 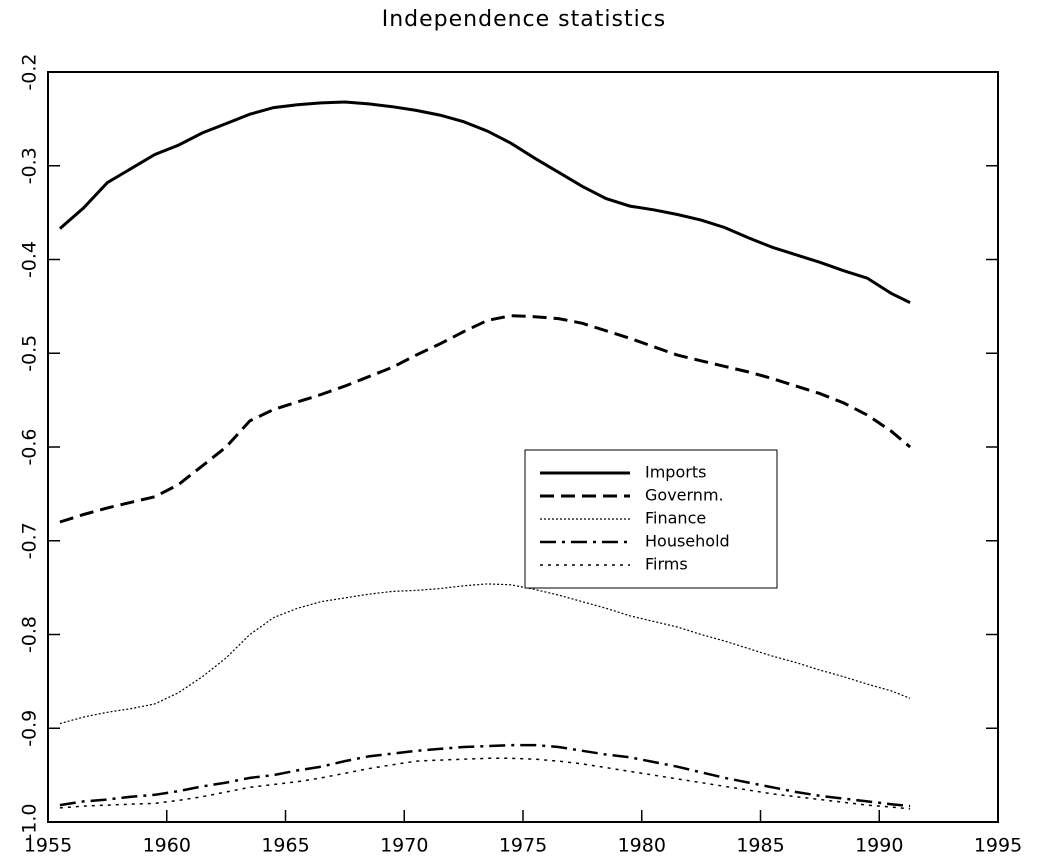 I want to click on x-tick-label: 1990, so click(x=879, y=846).